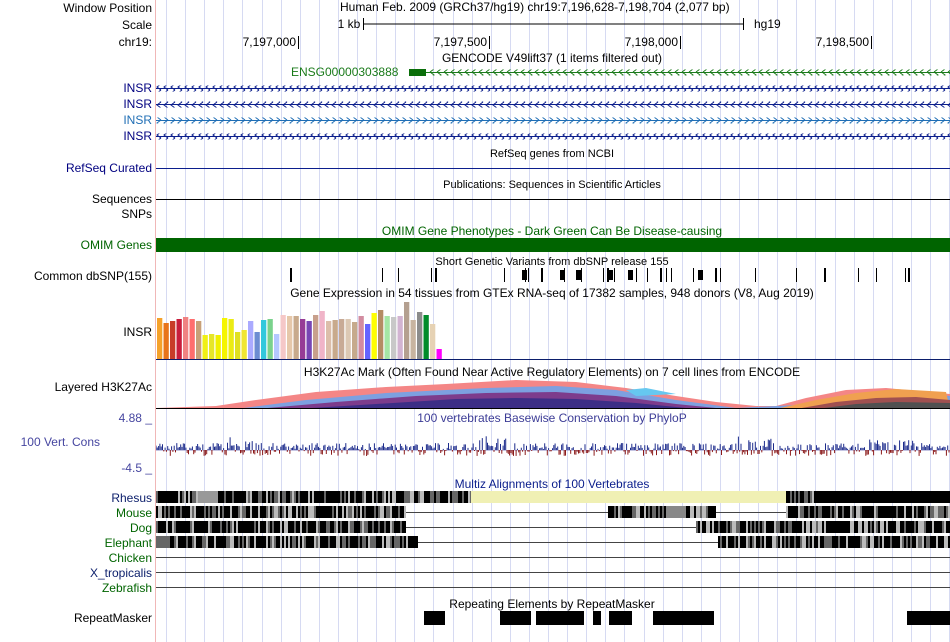  Describe the element at coordinates (460, 42) in the screenshot. I see `ruler-tick-label: 7,197,500` at that location.